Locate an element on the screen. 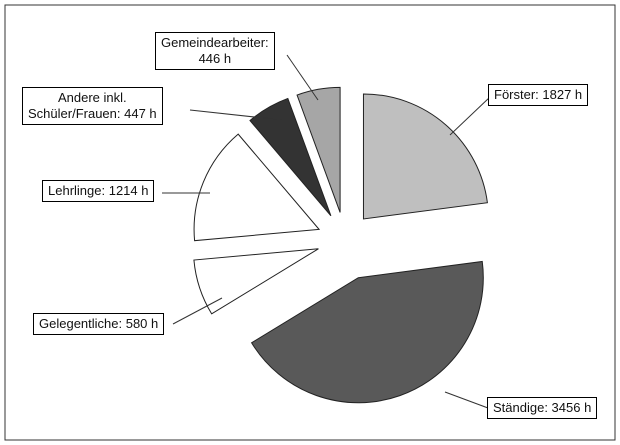  data-label: Gemeindearbeiter: 446 h is located at coordinates (215, 51).